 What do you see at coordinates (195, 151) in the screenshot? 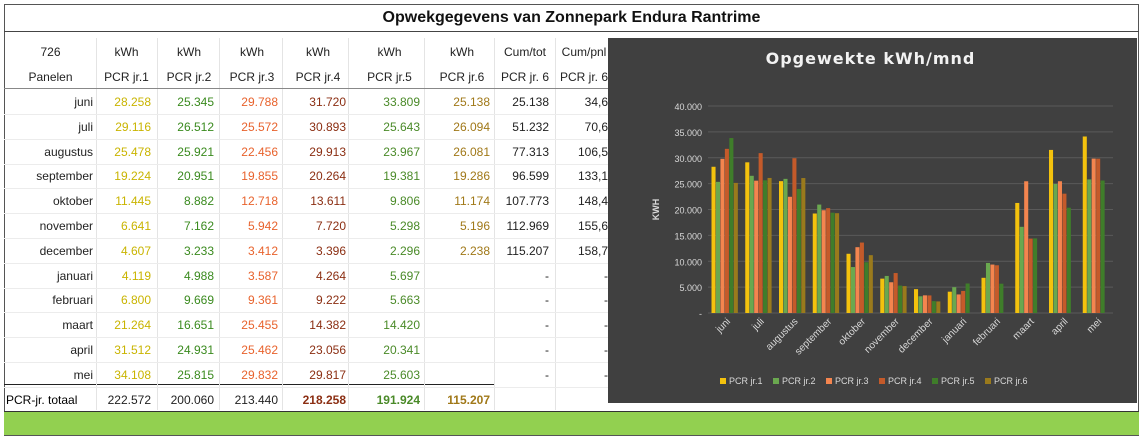
I see `value-cell: 25.921` at bounding box center [195, 151].